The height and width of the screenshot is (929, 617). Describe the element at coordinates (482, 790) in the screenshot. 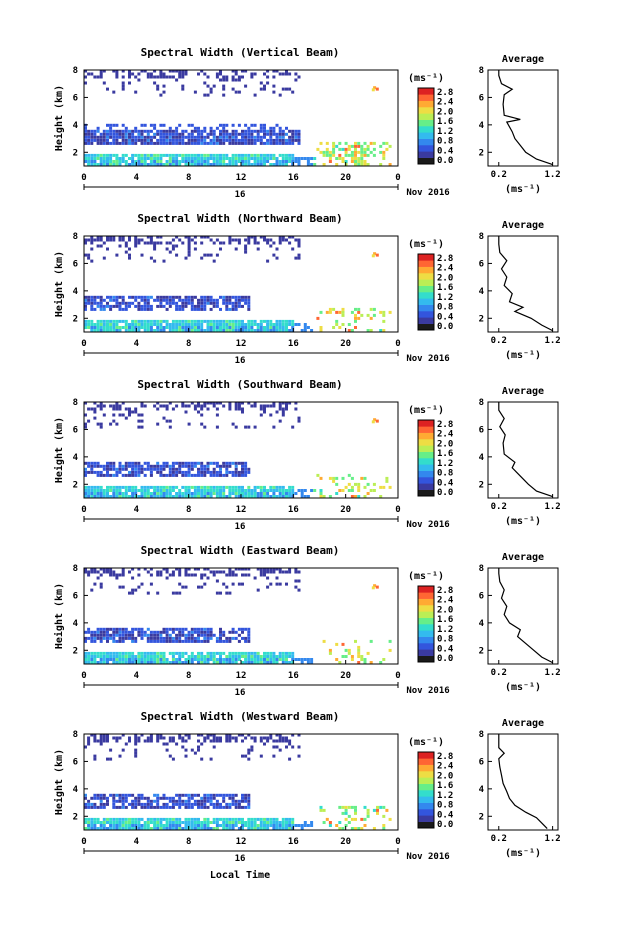

I see `profile-y-tick-label: 4` at that location.